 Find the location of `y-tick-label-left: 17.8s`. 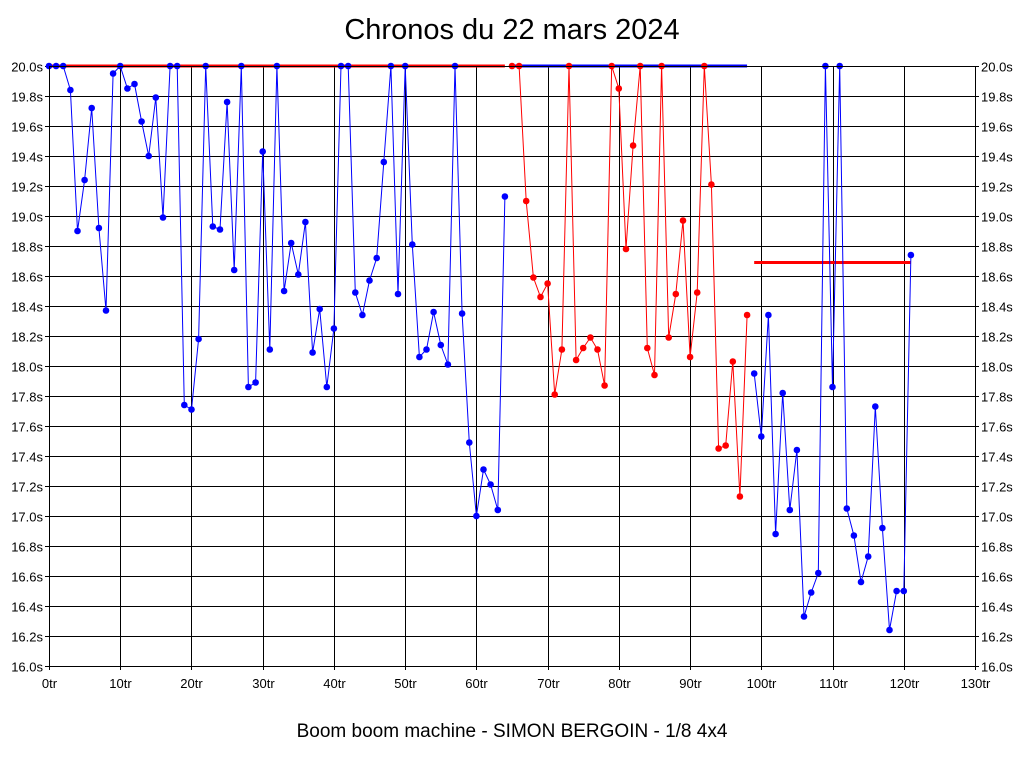

y-tick-label-left: 17.8s is located at coordinates (27, 397).